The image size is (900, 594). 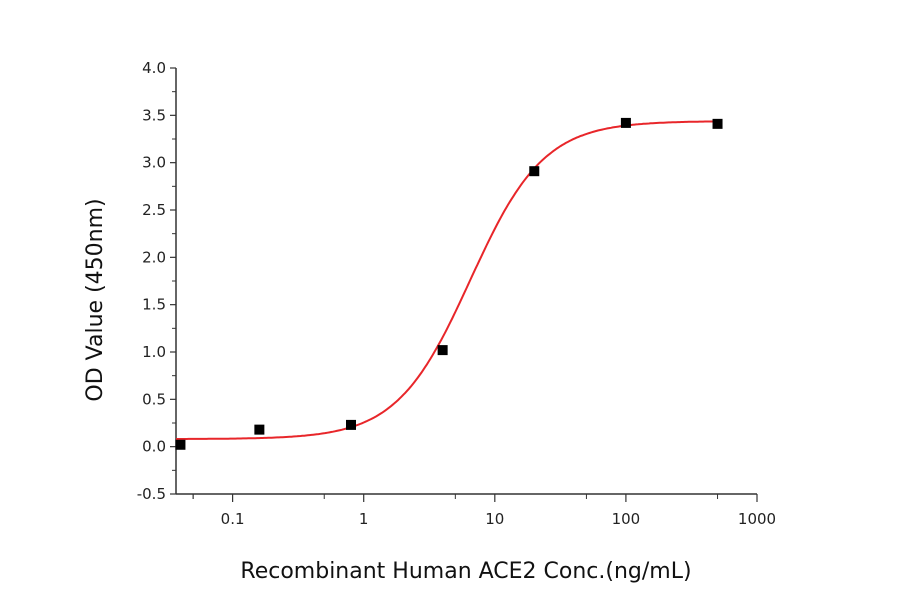 I want to click on y-tick-label: 0.5, so click(x=154, y=399).